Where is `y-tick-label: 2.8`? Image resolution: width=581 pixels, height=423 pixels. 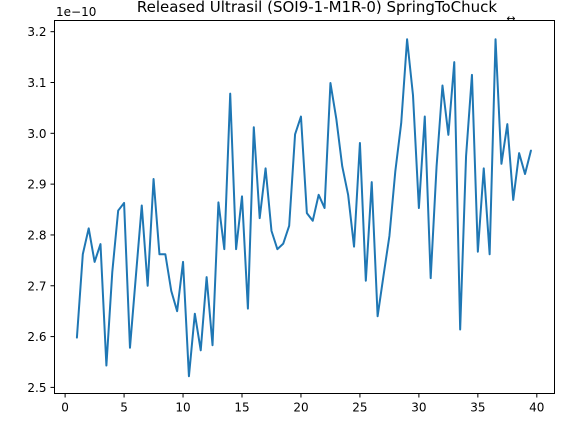
y-tick-label: 2.8 is located at coordinates (36, 235).